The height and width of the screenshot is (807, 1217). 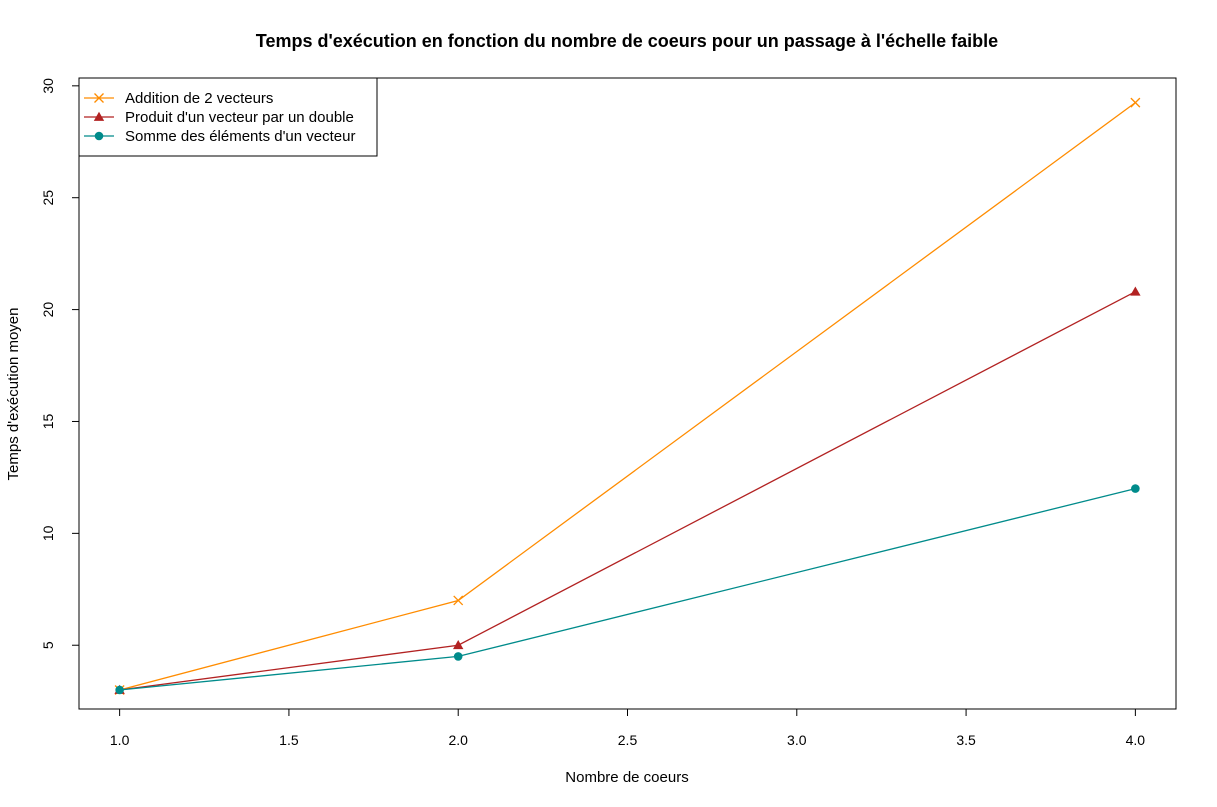 I want to click on legend-label: Produit d'un vecteur par un double, so click(x=239, y=117).